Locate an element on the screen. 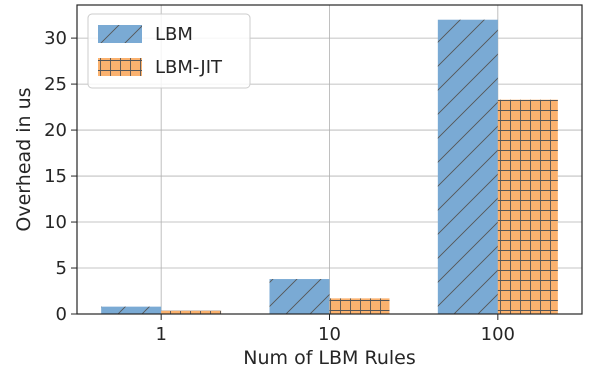 This screenshot has height=374, width=590. x-axis-title: Num of LBM Rules is located at coordinates (329, 358).